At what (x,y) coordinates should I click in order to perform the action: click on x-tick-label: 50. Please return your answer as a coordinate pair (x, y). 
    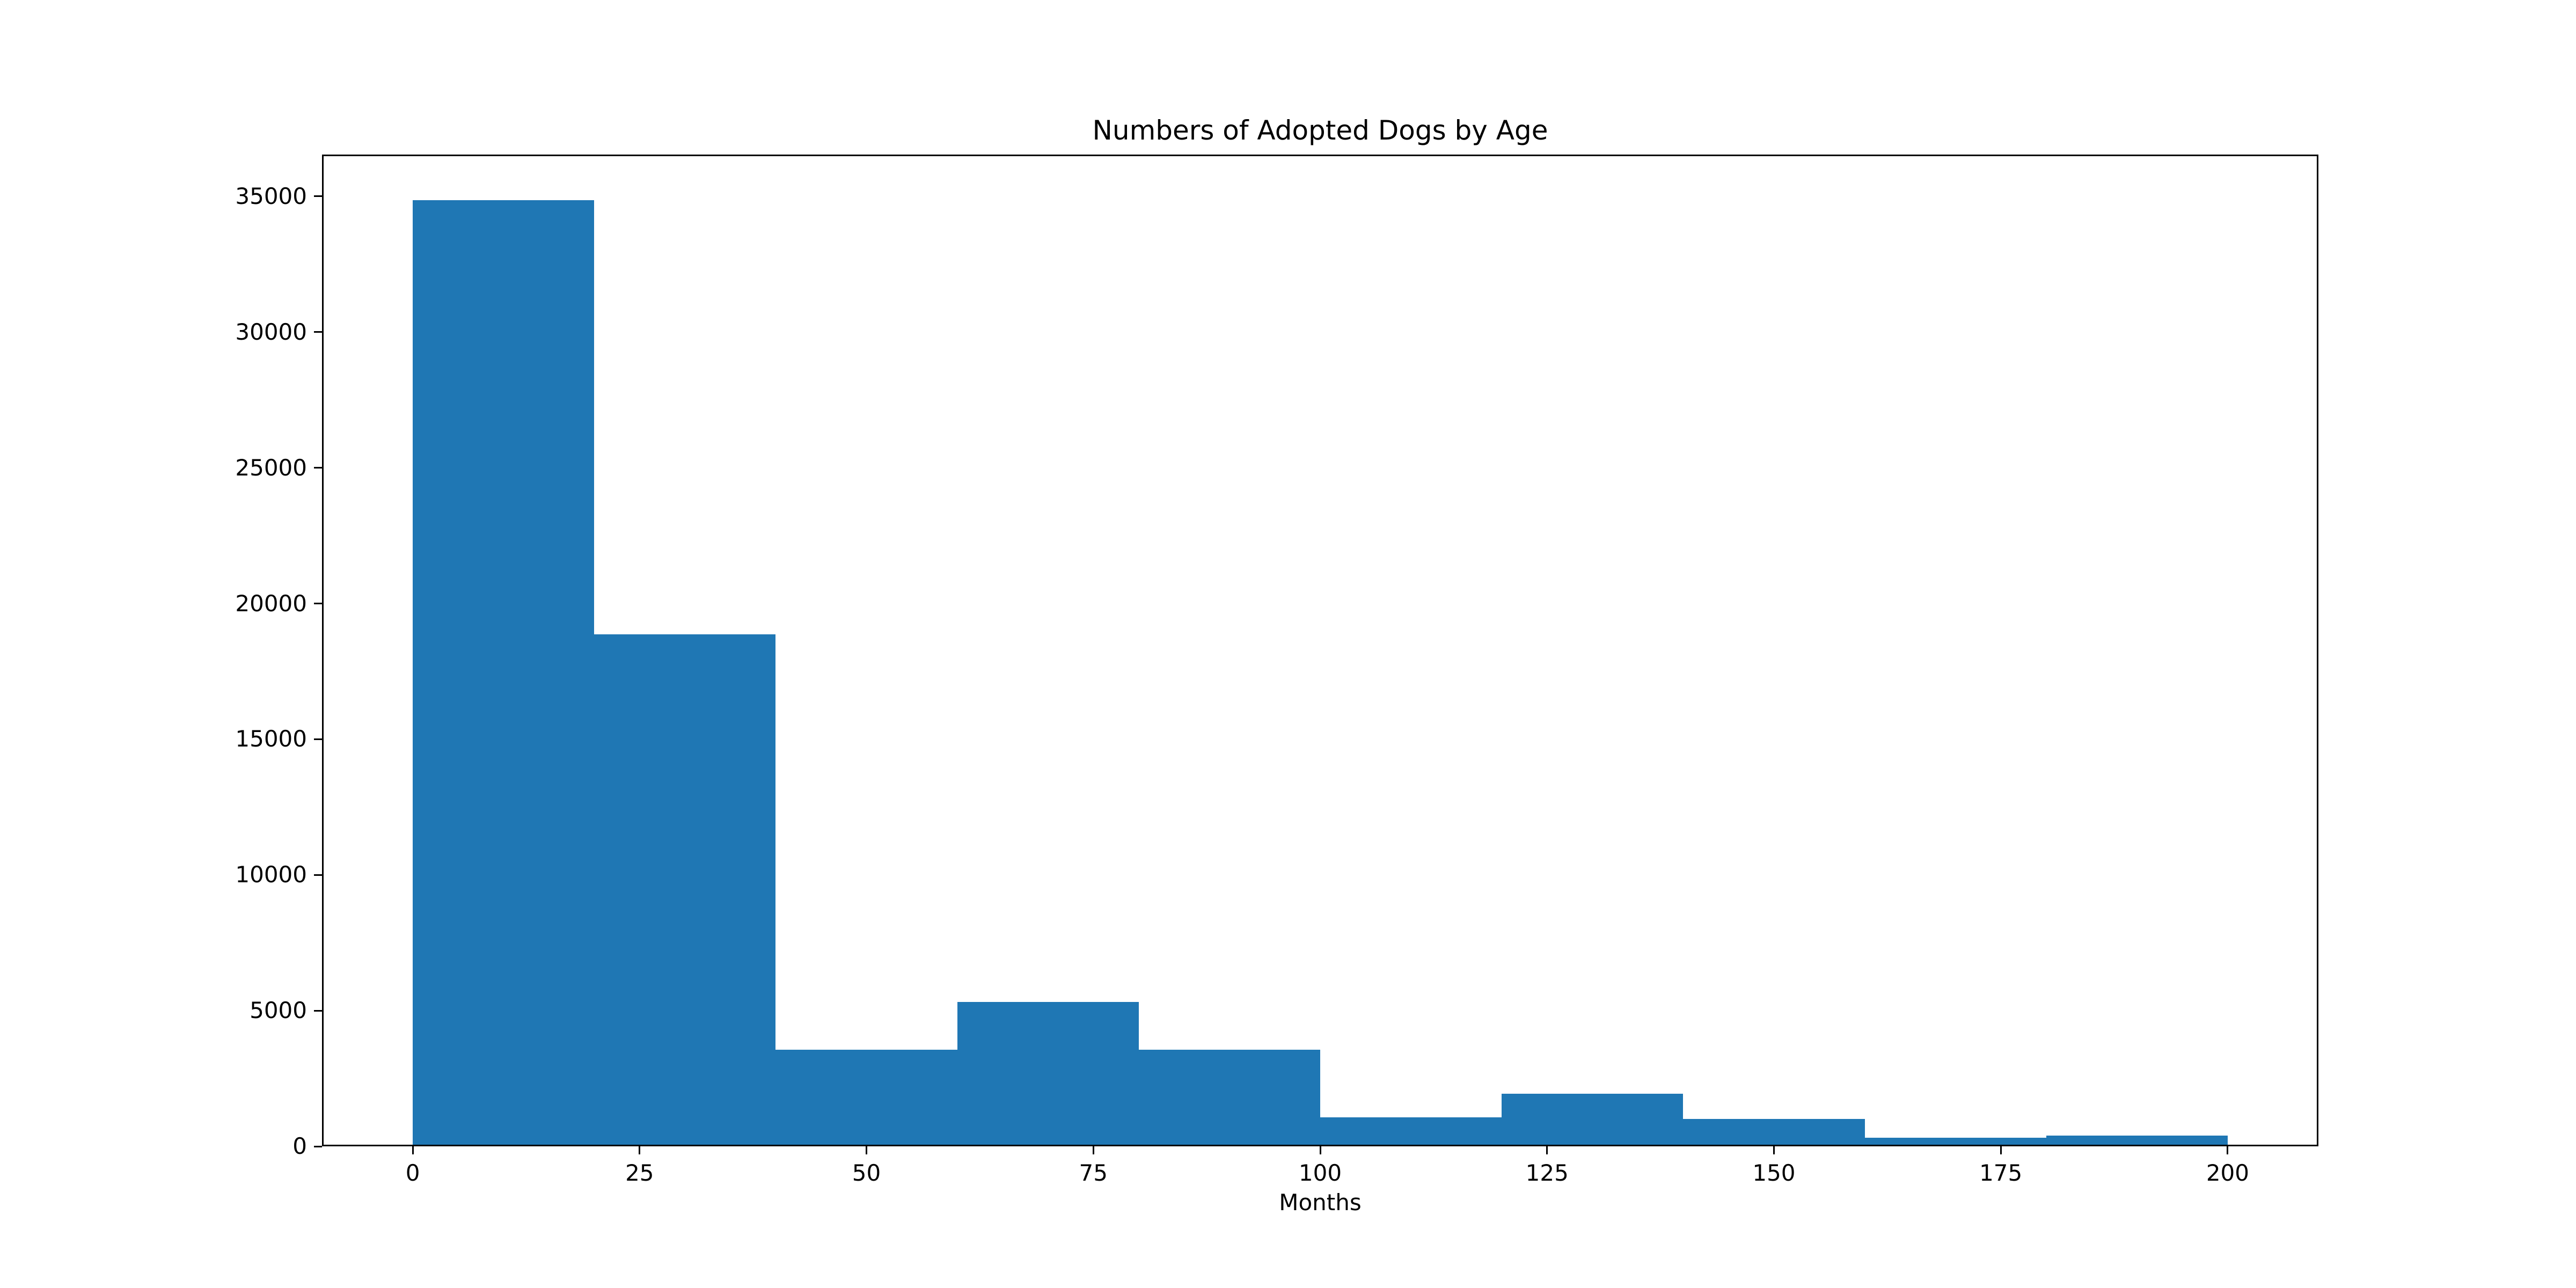
    Looking at the image, I should click on (866, 1173).